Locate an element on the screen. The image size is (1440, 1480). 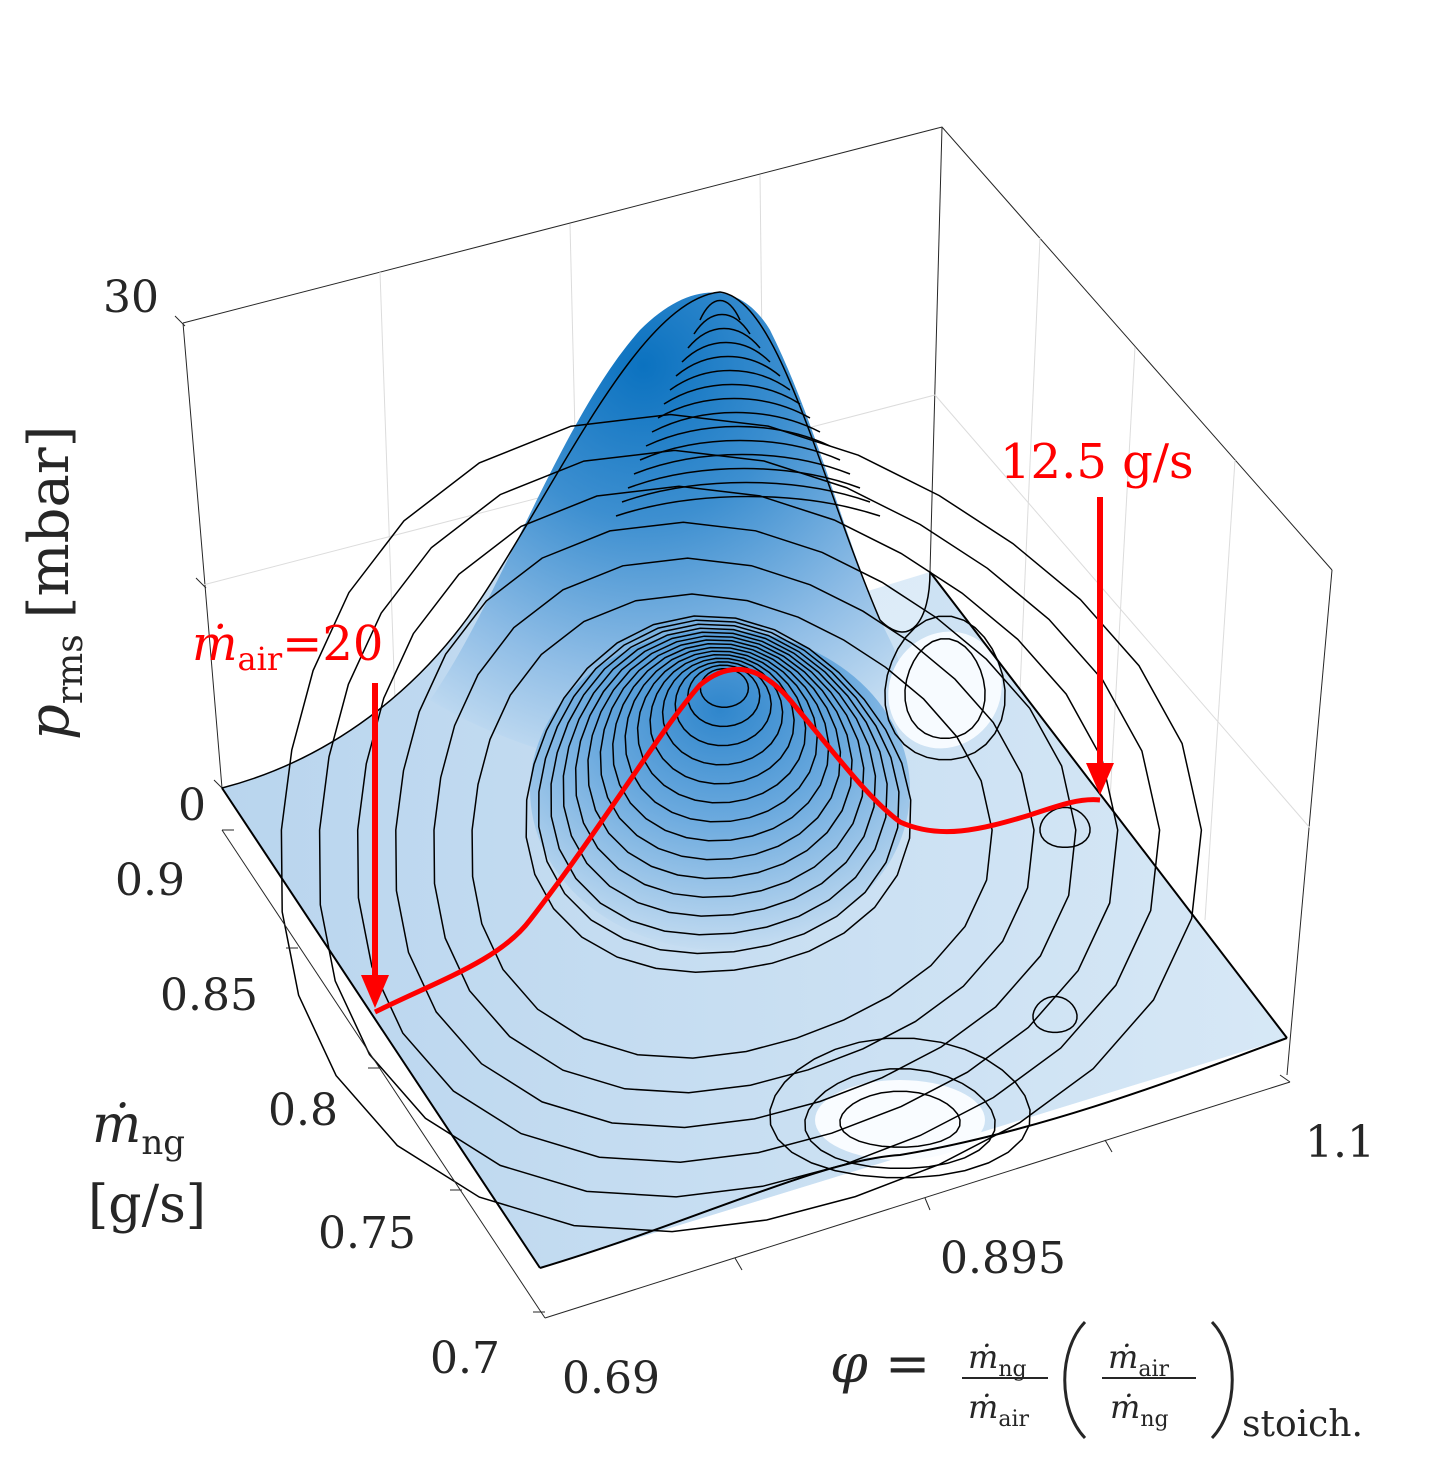
back-corner-vertical is located at coordinates (936, 349).